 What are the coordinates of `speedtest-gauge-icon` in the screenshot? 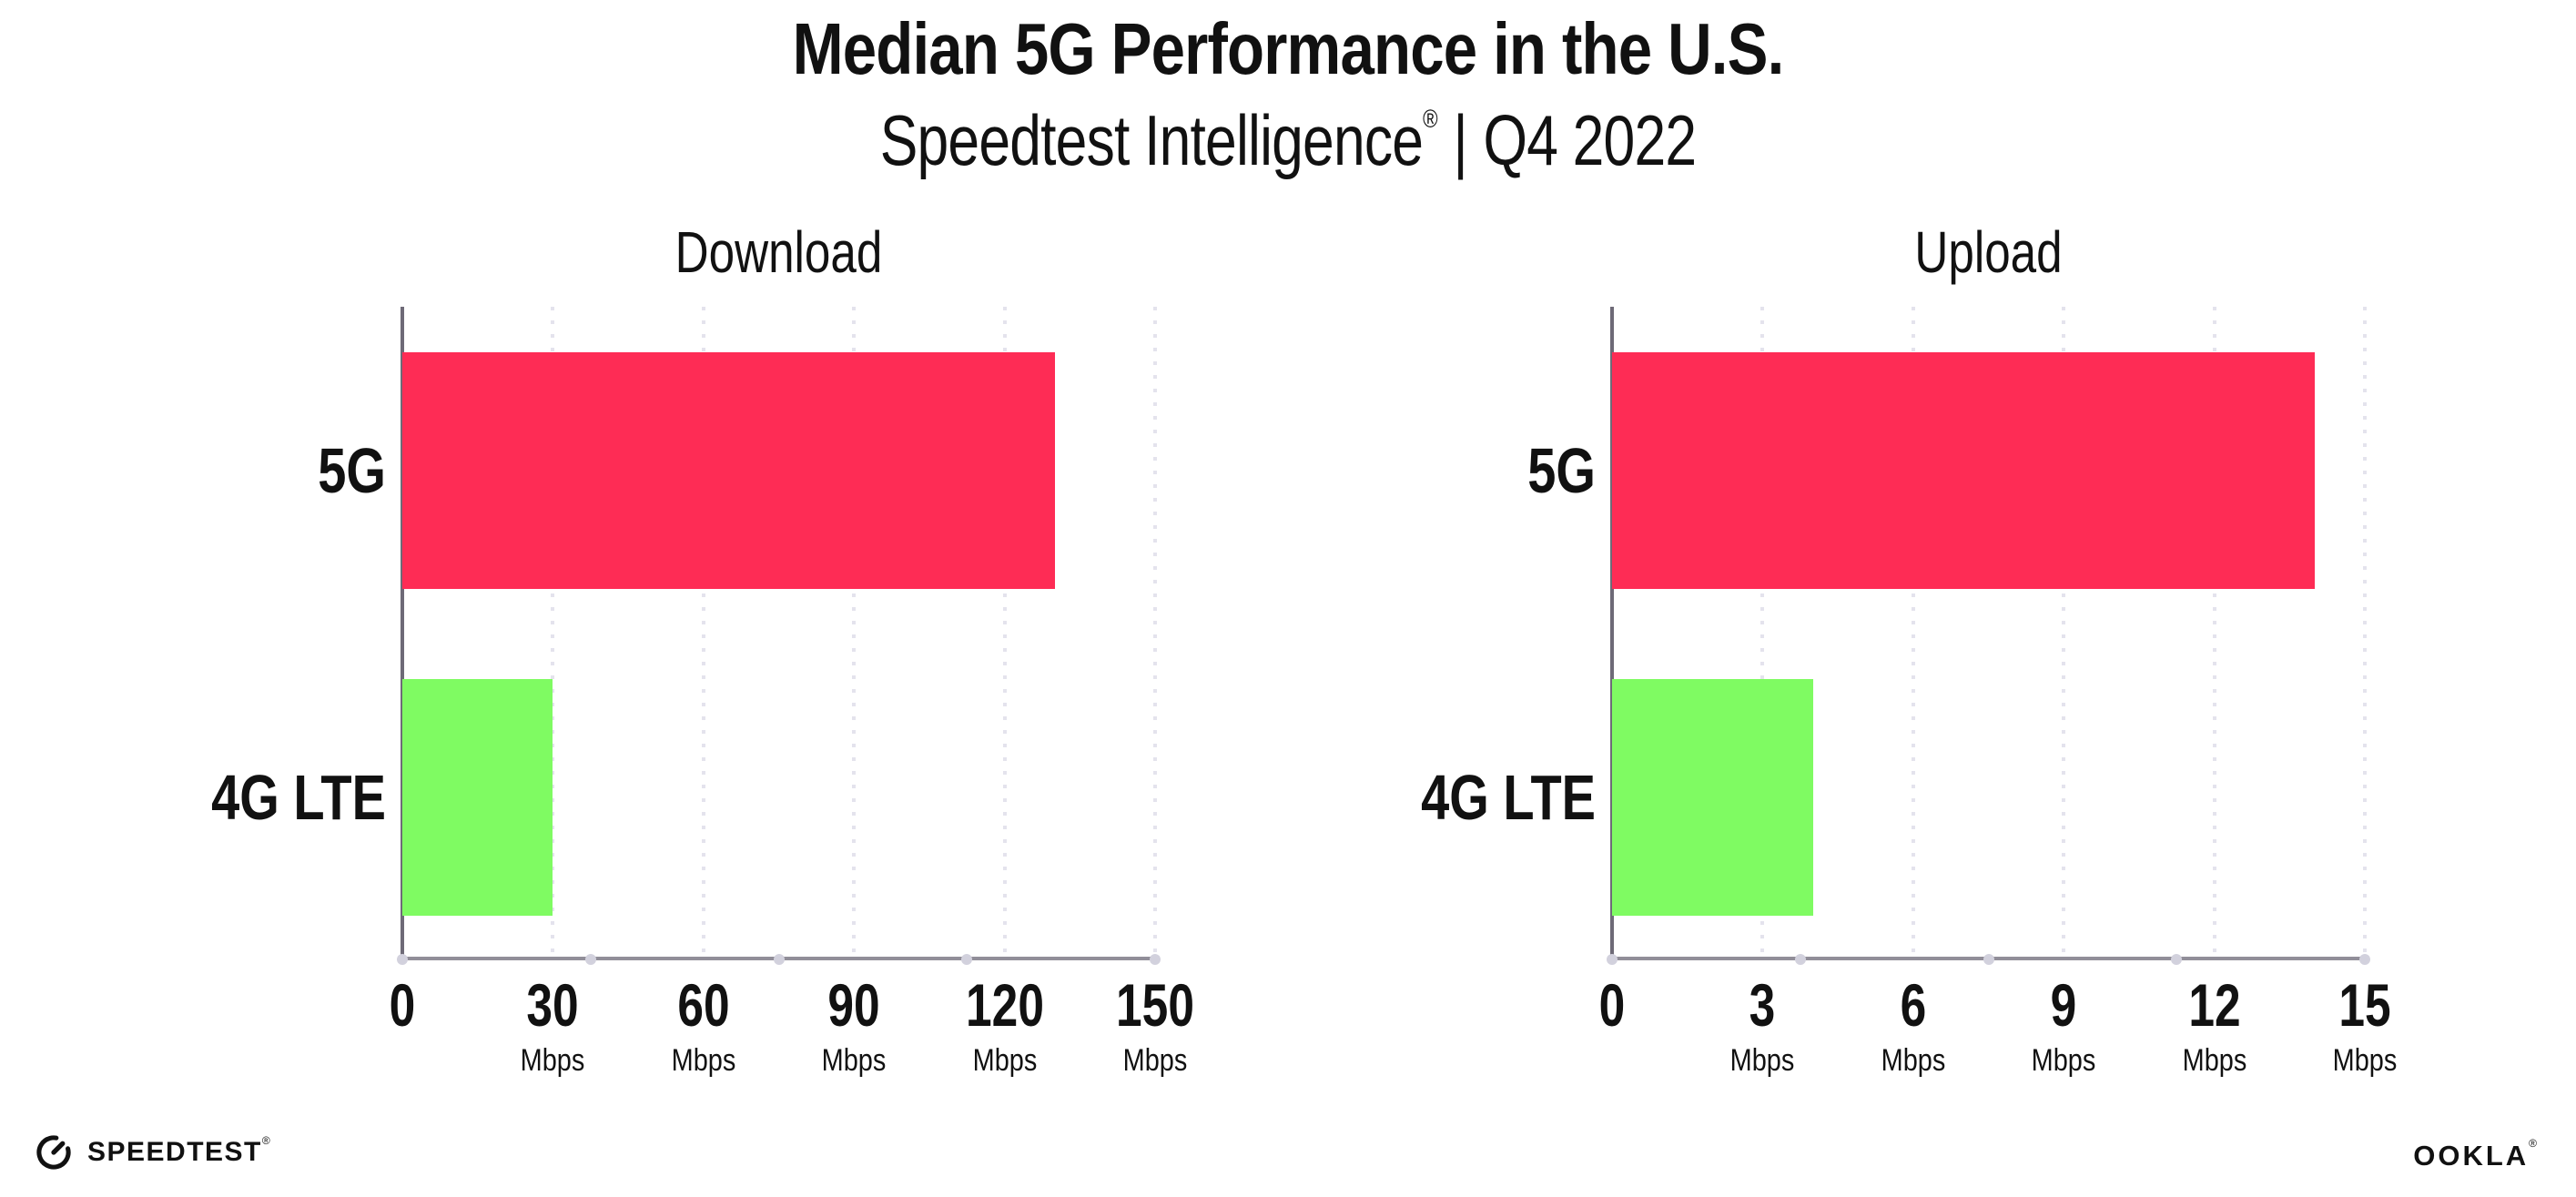 It's located at (53, 1153).